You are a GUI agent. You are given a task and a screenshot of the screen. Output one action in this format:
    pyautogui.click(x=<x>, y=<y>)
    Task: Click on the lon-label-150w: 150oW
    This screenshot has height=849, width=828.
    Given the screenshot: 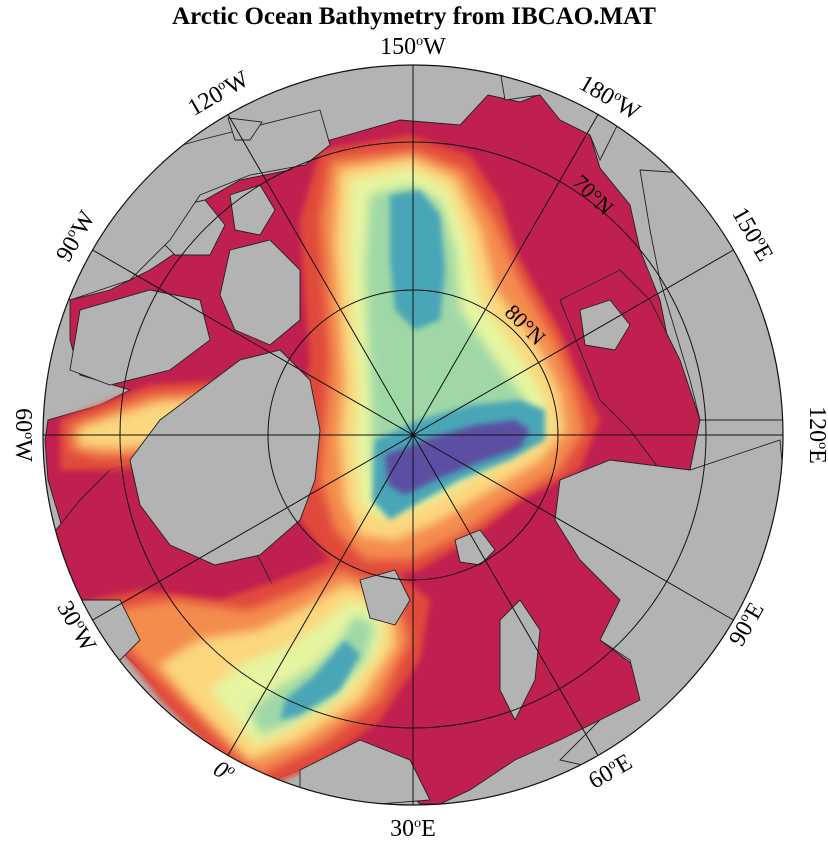 What is the action you would take?
    pyautogui.click(x=413, y=47)
    